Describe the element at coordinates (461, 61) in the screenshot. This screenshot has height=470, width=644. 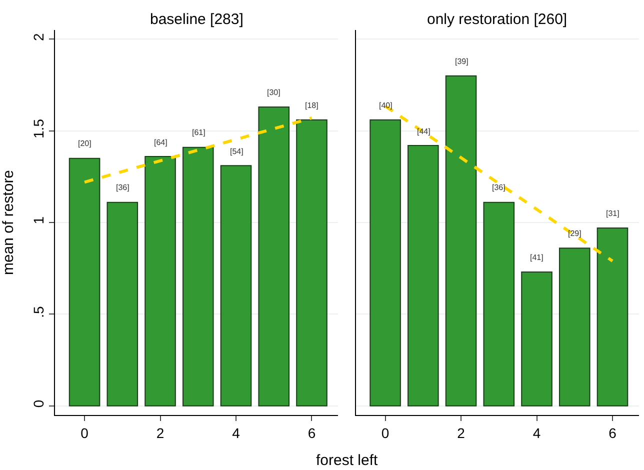
I see `annotation: [39]` at that location.